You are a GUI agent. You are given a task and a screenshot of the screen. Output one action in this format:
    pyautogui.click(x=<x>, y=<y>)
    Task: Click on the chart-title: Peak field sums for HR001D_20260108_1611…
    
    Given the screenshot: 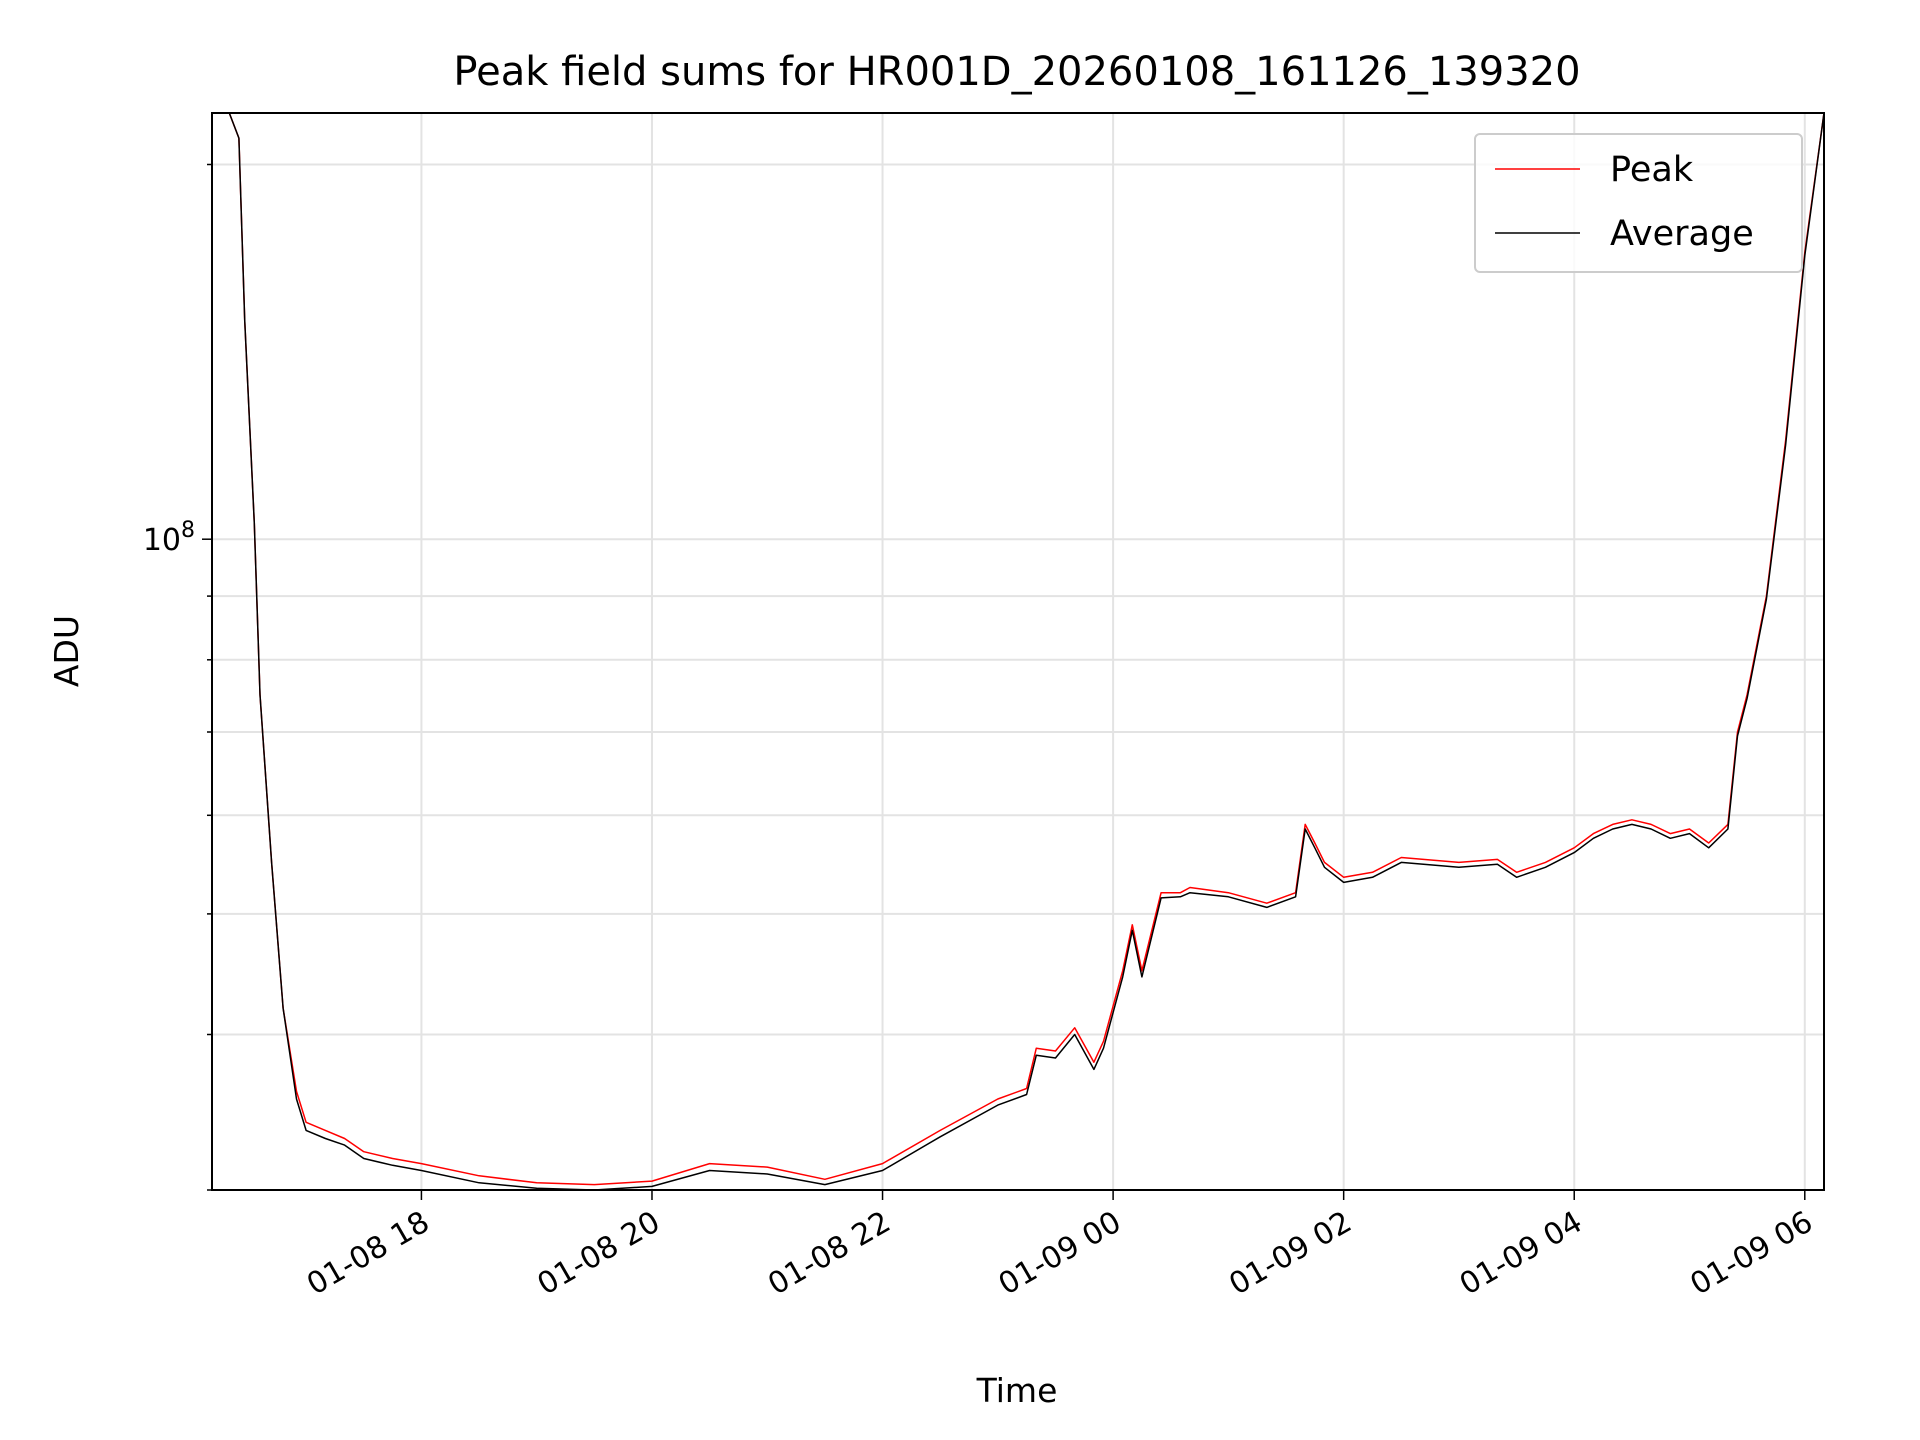 What is the action you would take?
    pyautogui.click(x=1016, y=72)
    